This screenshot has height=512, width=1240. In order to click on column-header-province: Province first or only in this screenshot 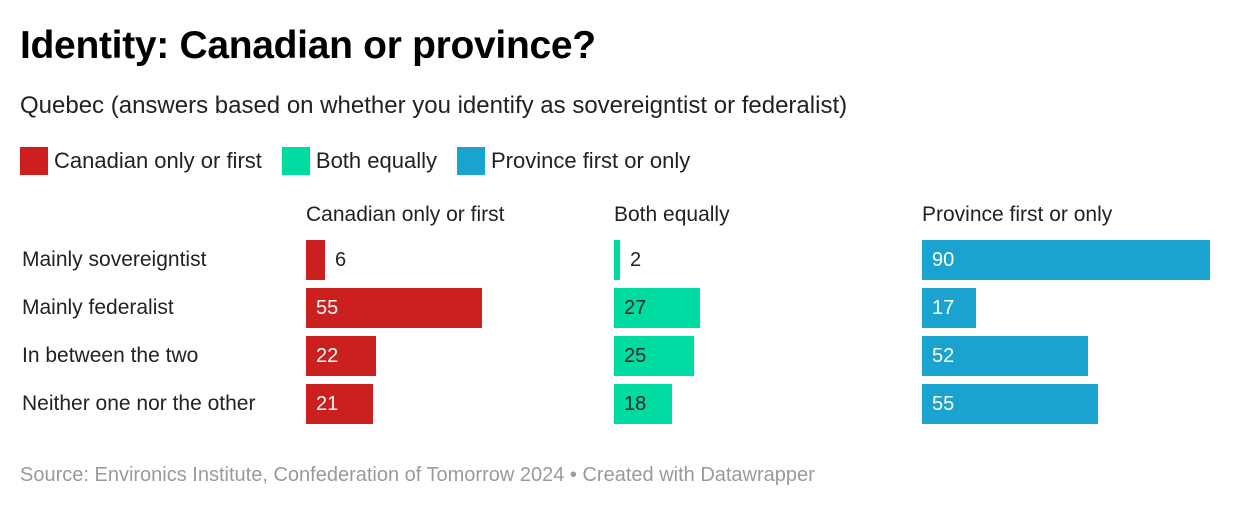, I will do `click(1017, 214)`.